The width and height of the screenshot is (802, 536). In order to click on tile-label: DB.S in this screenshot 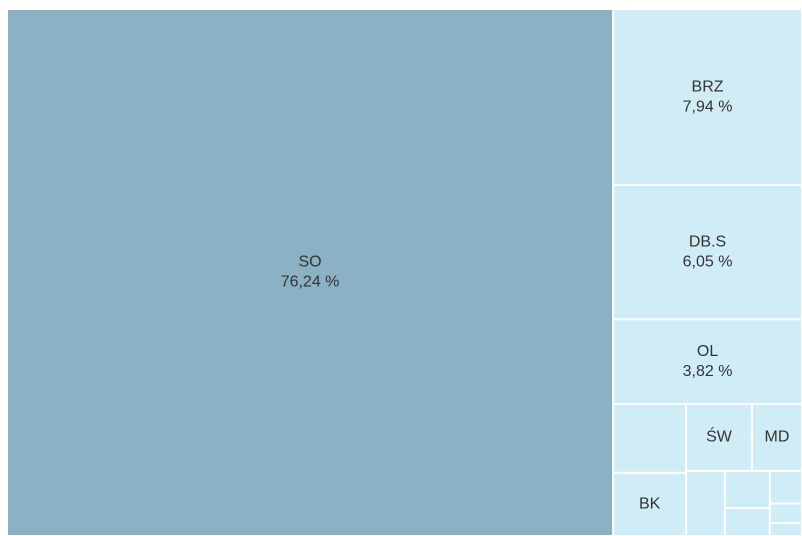, I will do `click(707, 241)`.